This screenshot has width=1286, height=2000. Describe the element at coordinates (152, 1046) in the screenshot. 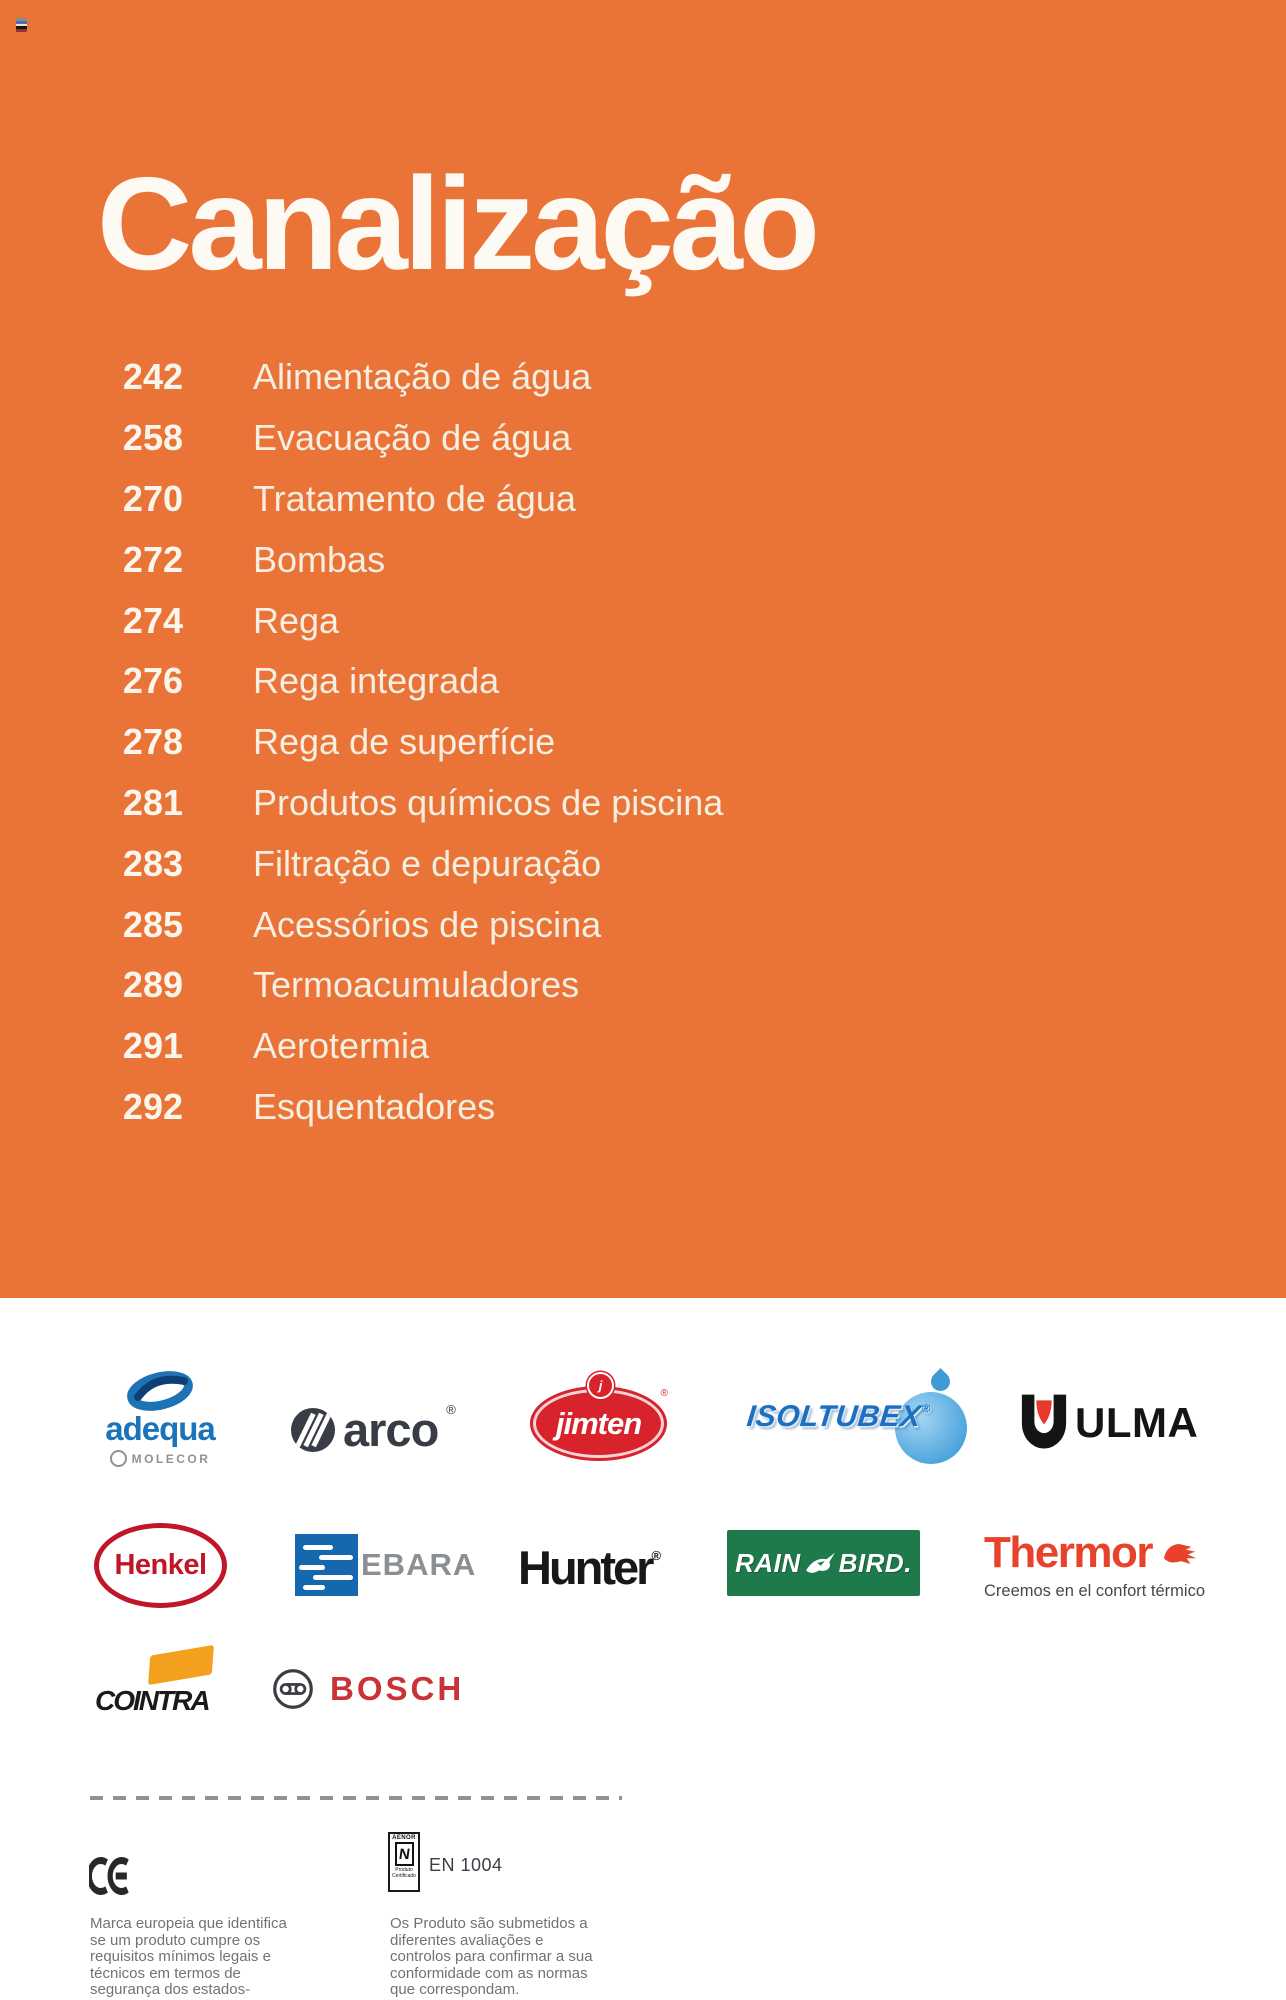

I see `toc-page-number: 291` at that location.